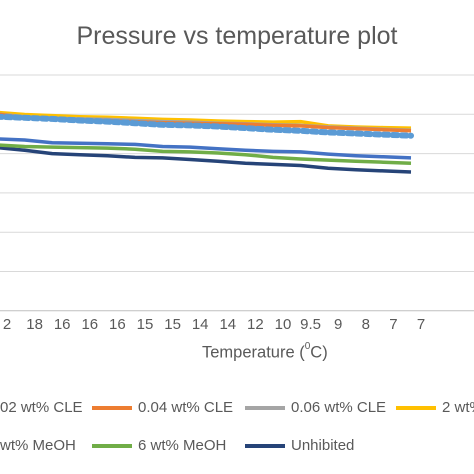 Image resolution: width=474 pixels, height=474 pixels. What do you see at coordinates (206, 154) in the screenshot?
I see `series-line-6-wt-meoh` at bounding box center [206, 154].